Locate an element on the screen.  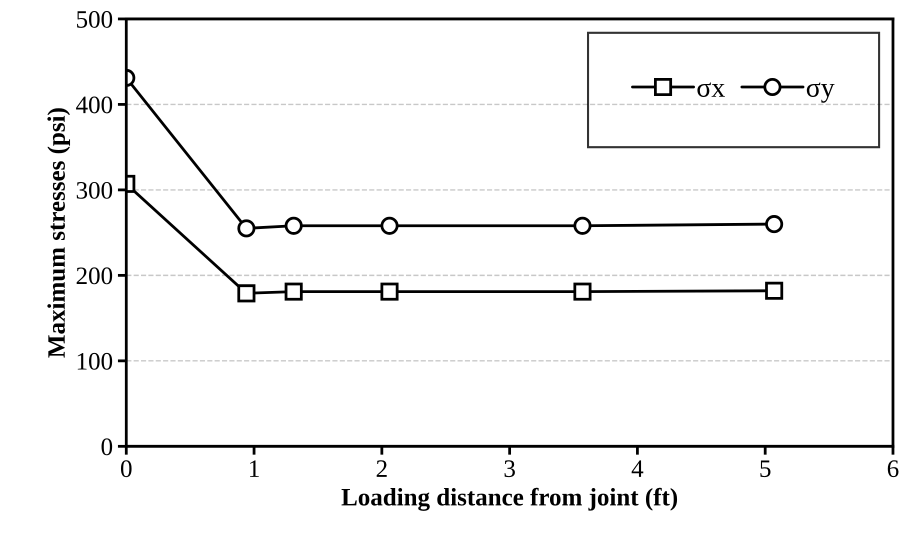
legend-label: σy is located at coordinates (820, 92).